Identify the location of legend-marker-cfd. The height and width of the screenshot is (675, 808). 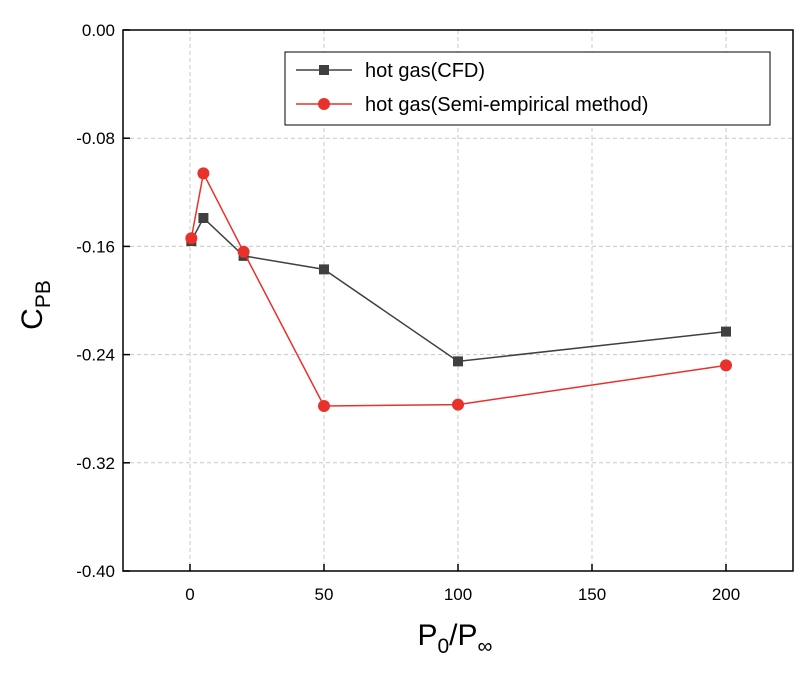
(324, 70).